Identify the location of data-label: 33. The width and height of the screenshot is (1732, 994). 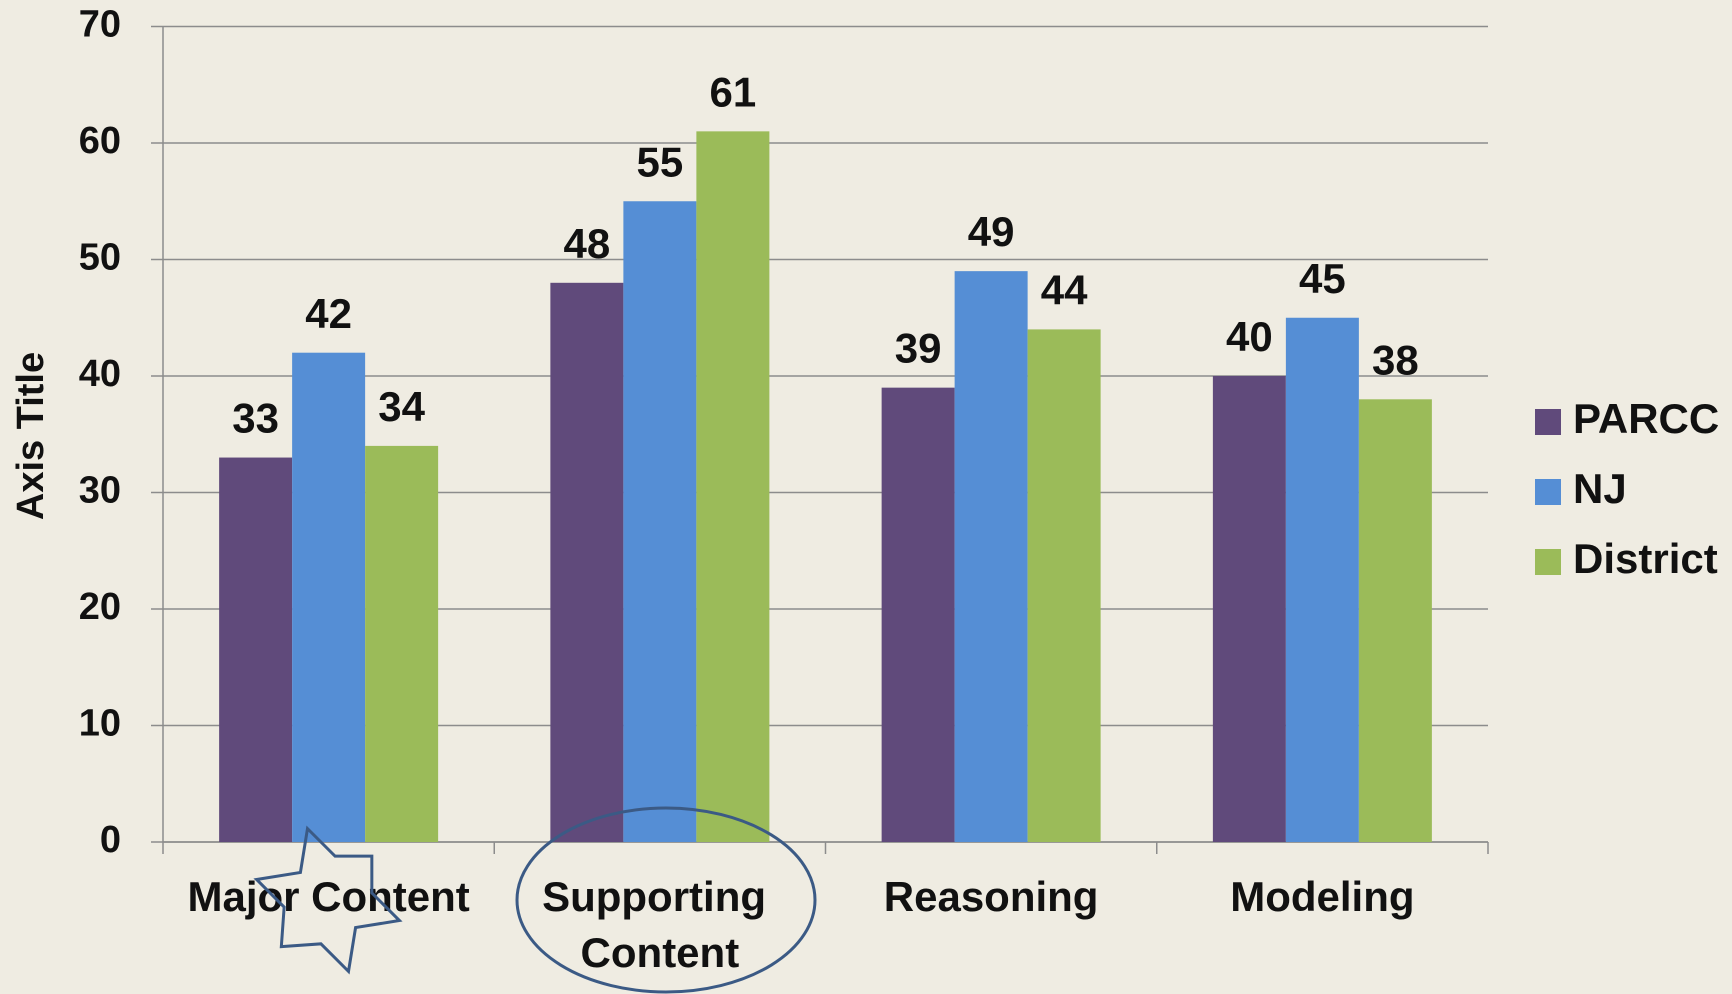
(255, 418).